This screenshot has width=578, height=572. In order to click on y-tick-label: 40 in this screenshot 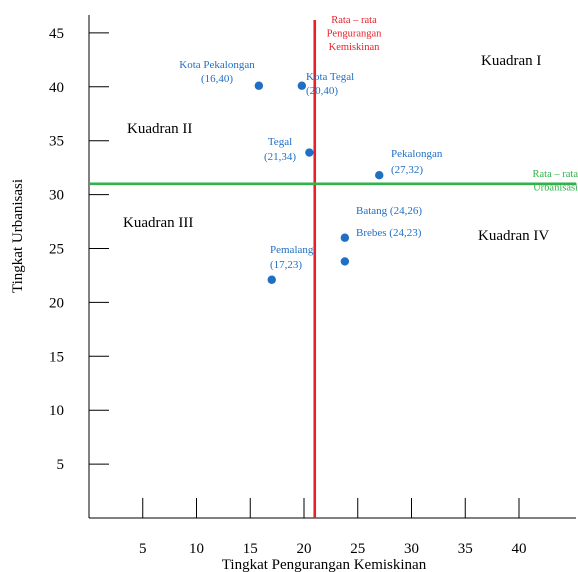, I will do `click(56, 88)`.